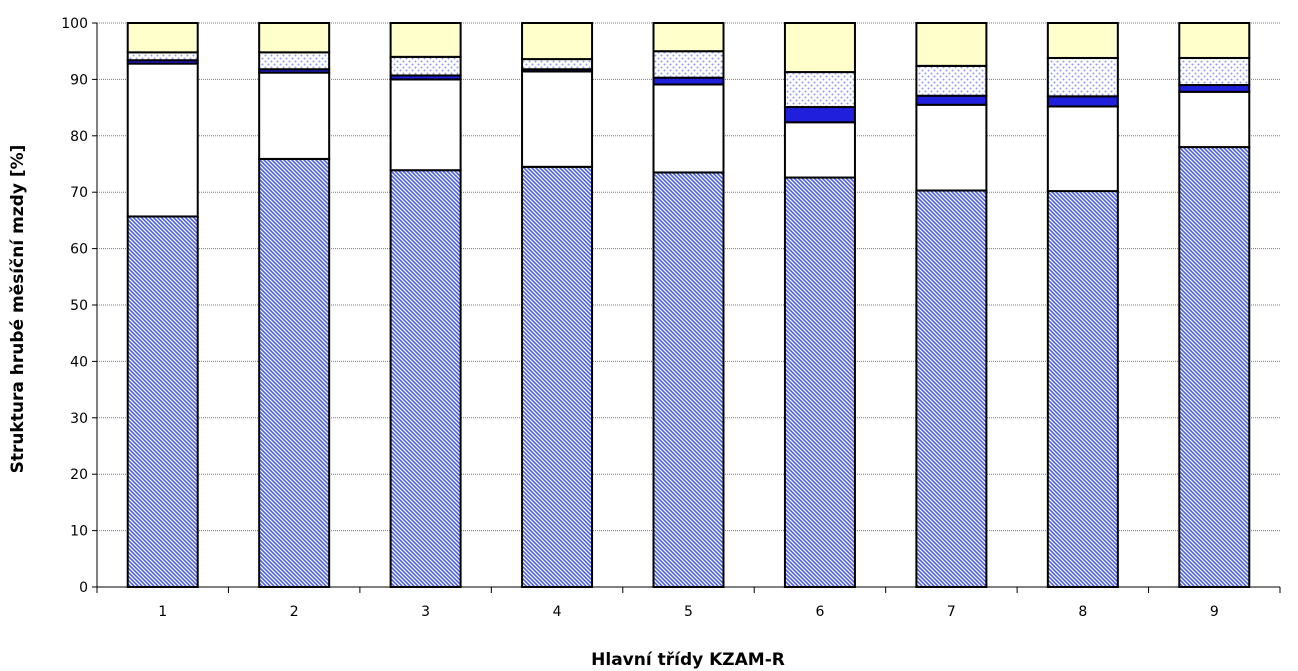 The height and width of the screenshot is (671, 1298). I want to click on y-tick-label: 60, so click(79, 250).